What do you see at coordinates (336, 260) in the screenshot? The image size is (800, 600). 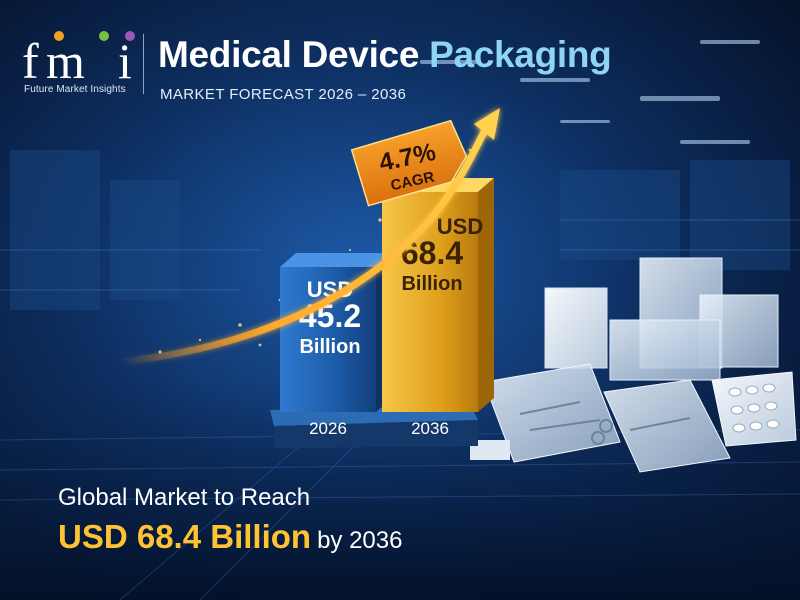 I see `bar-top-2026` at bounding box center [336, 260].